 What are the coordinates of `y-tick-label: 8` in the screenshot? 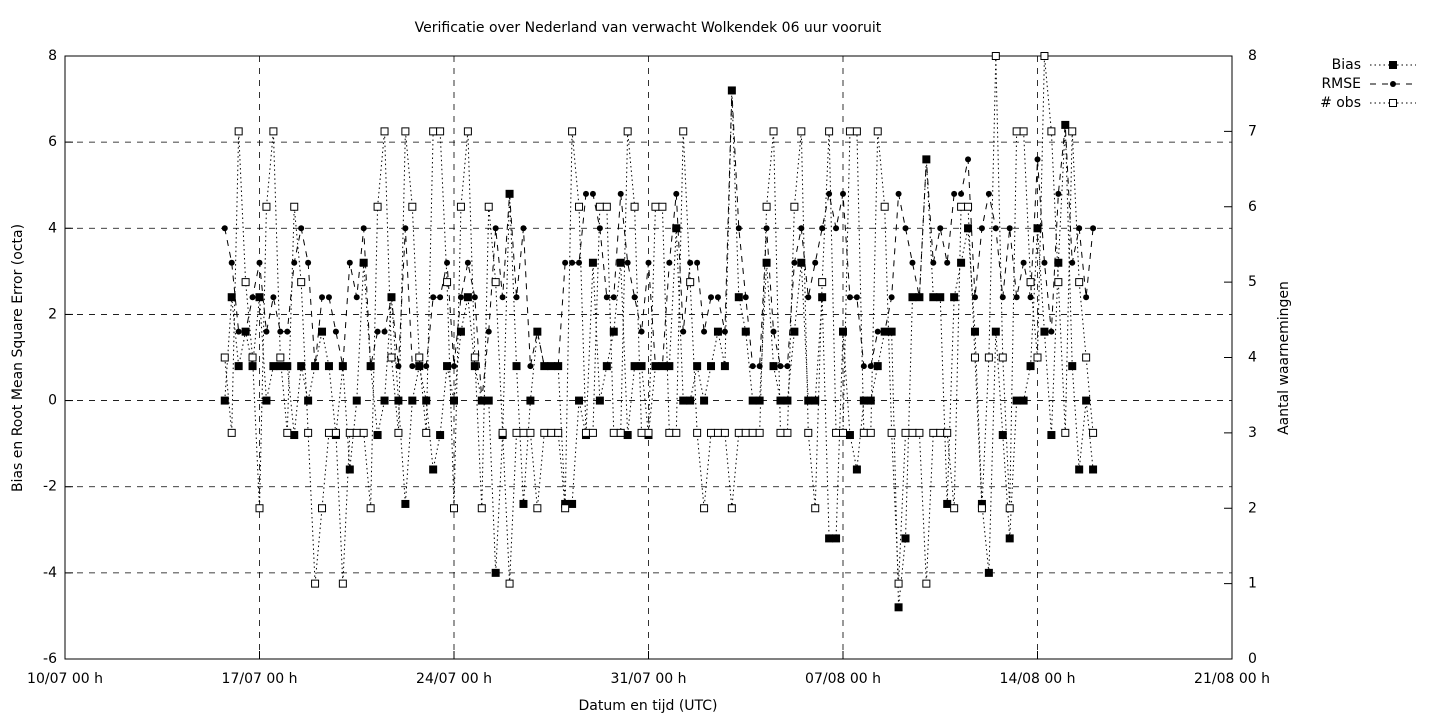 It's located at (52, 56).